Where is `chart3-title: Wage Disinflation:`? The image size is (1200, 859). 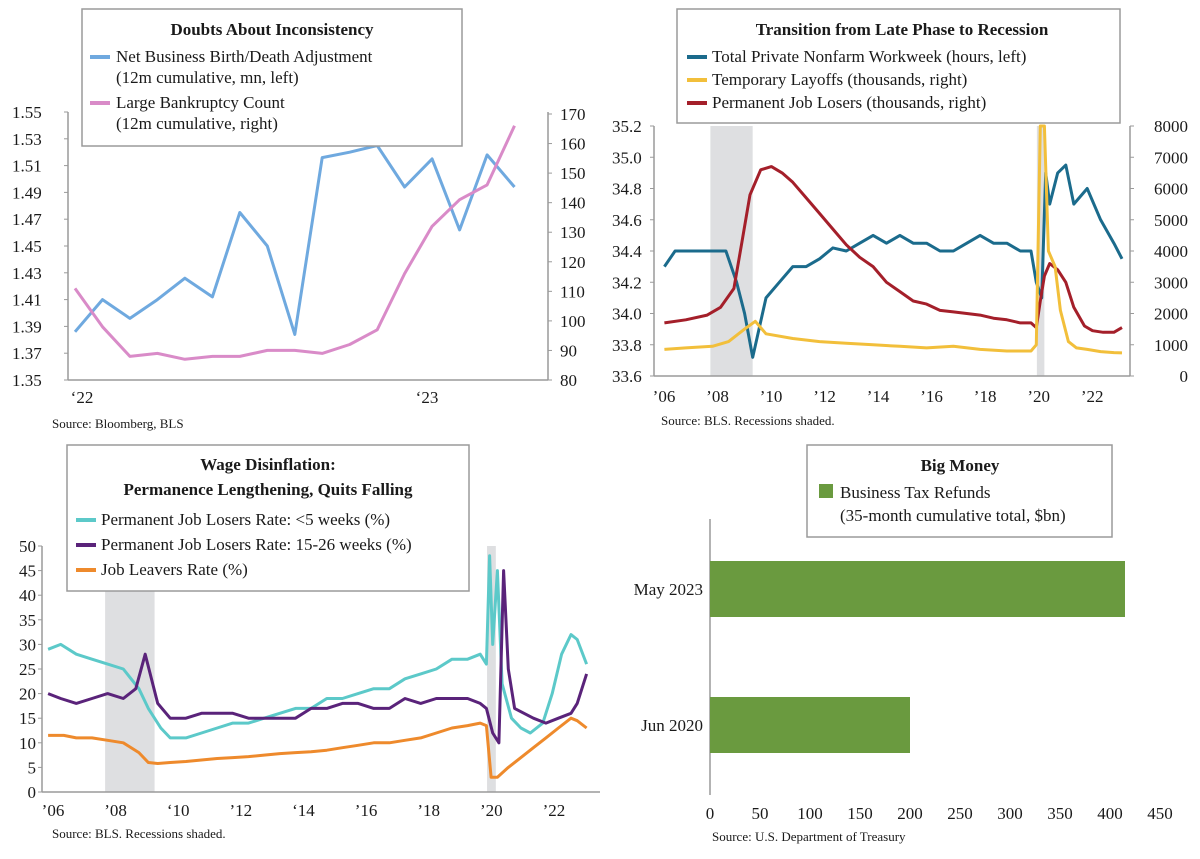
chart3-title: Wage Disinflation: is located at coordinates (268, 464).